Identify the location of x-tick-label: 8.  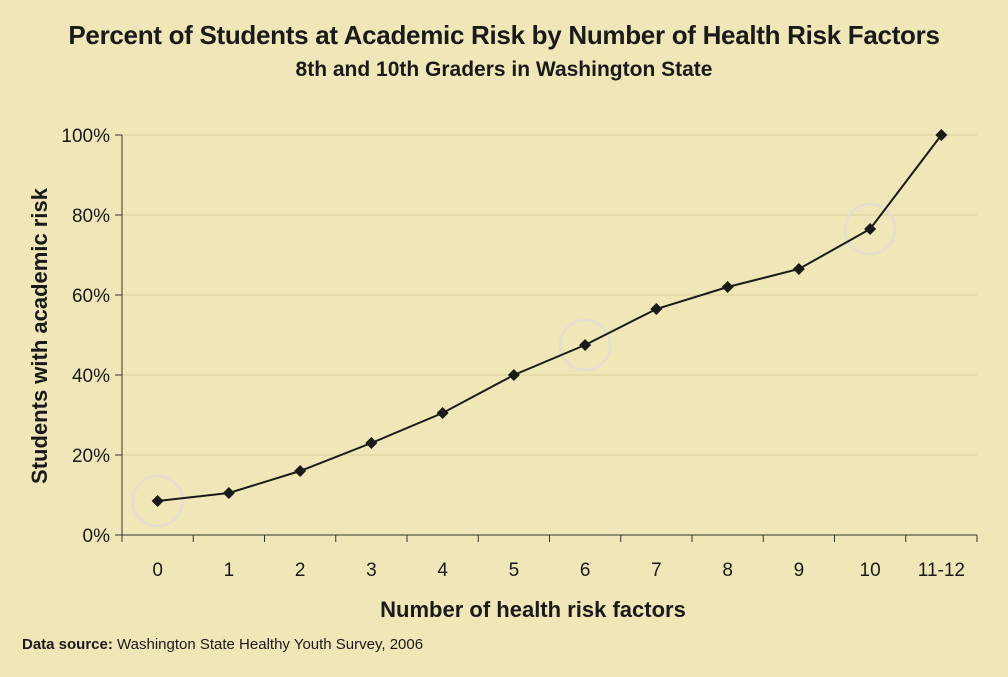
(727, 570).